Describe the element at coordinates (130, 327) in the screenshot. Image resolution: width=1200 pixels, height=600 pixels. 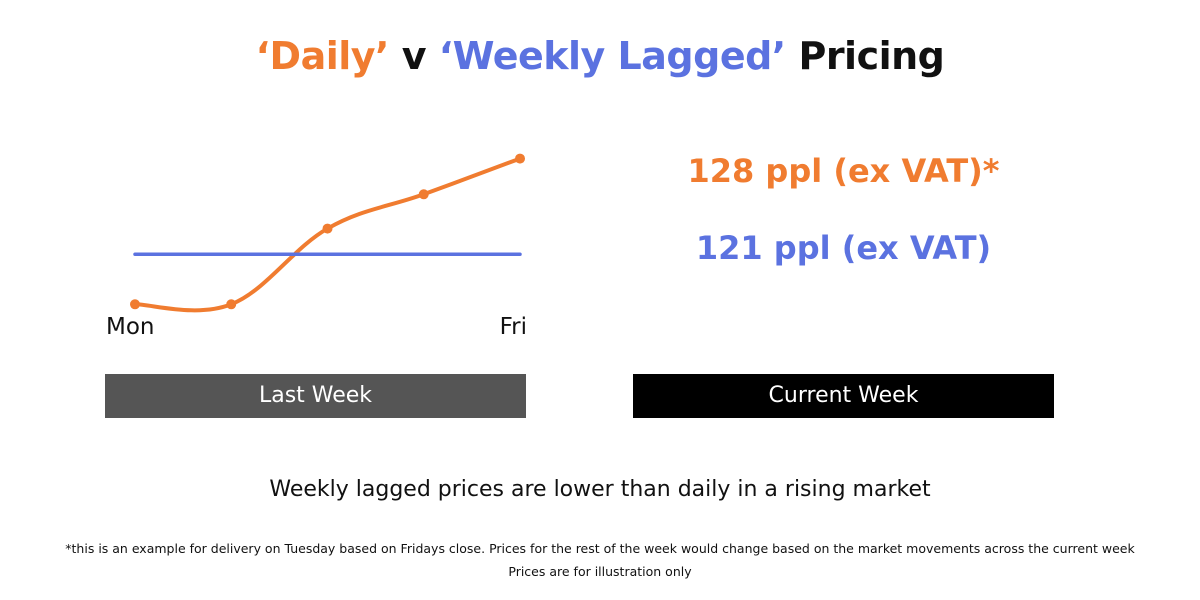
I see `x-tick-label-mon: Mon` at that location.